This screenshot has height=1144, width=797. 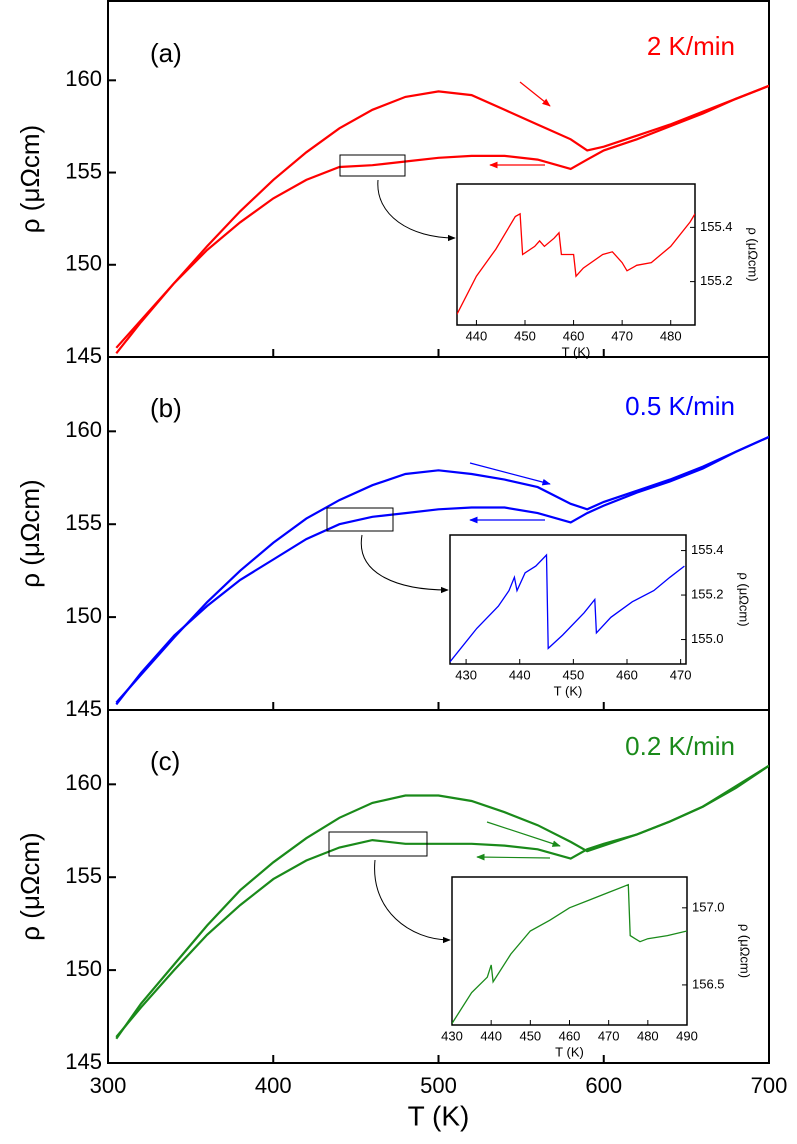 I want to click on rate-label: 0.5 K/min, so click(x=680, y=406).